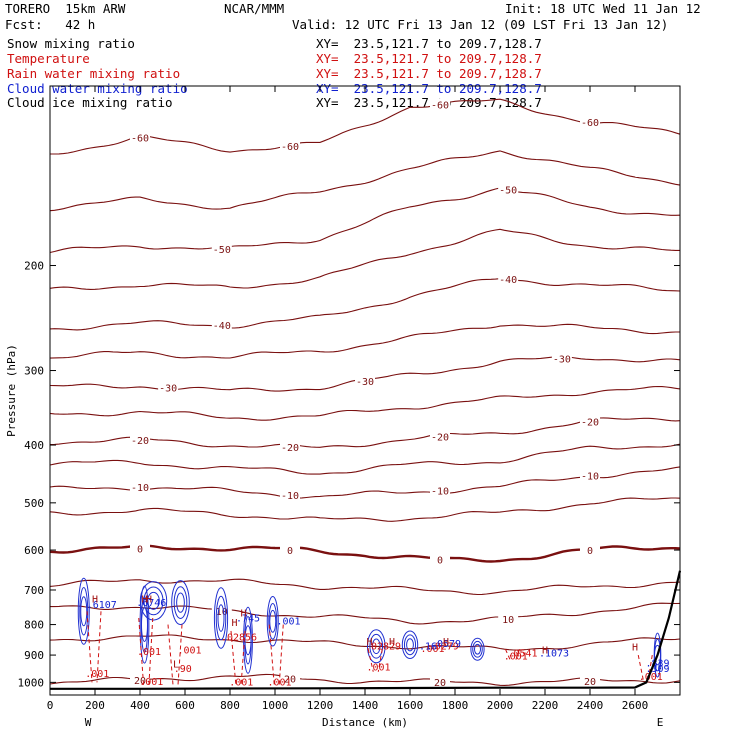 The image size is (740, 740). I want to click on isotherm--40, so click(365, 304).